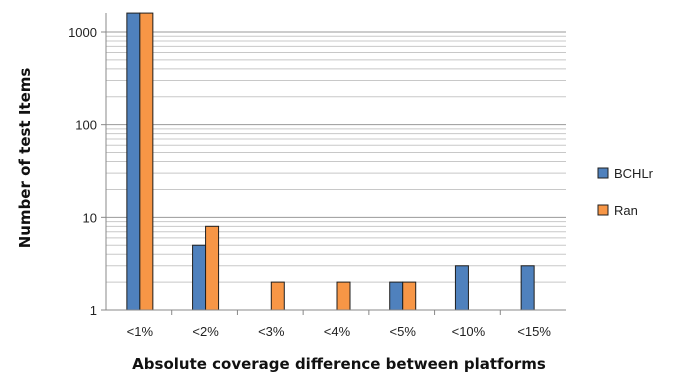  I want to click on legend-label-ran: Ran, so click(626, 210).